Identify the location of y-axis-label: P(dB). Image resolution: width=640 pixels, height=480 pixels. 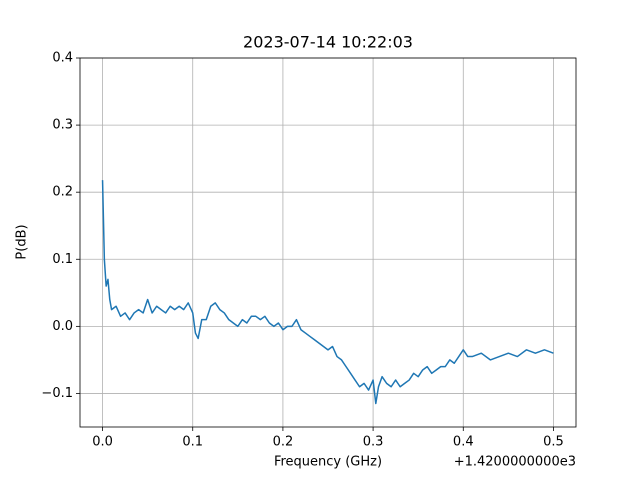
(22, 241).